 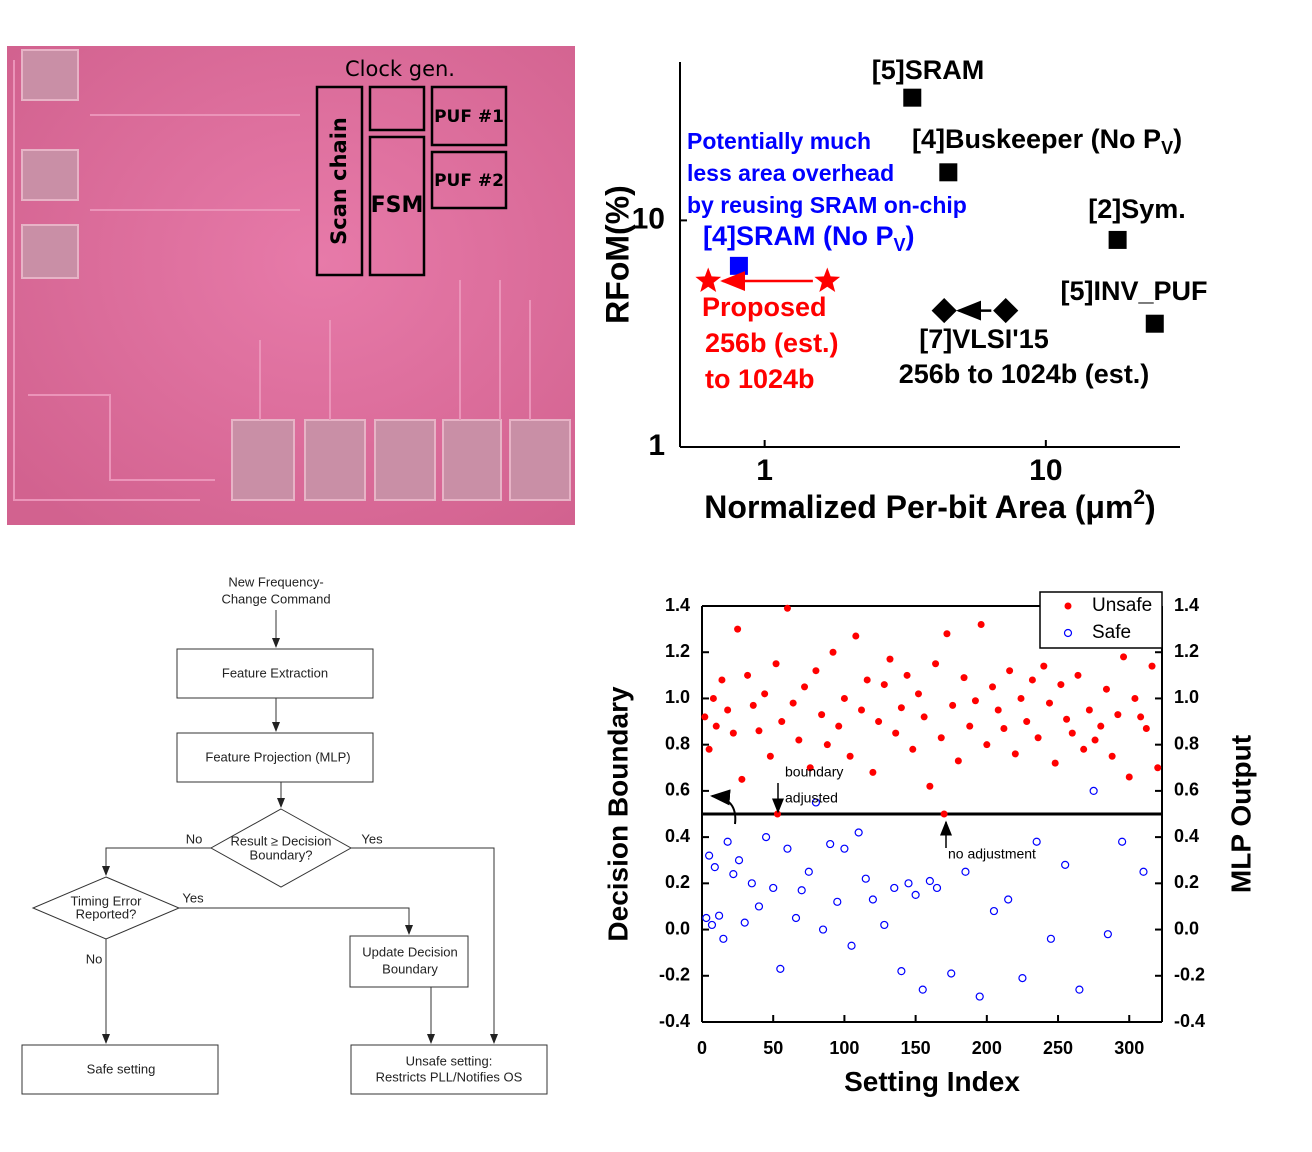 I want to click on point-label-text: [4]SRAM (No P, so click(x=798, y=236).